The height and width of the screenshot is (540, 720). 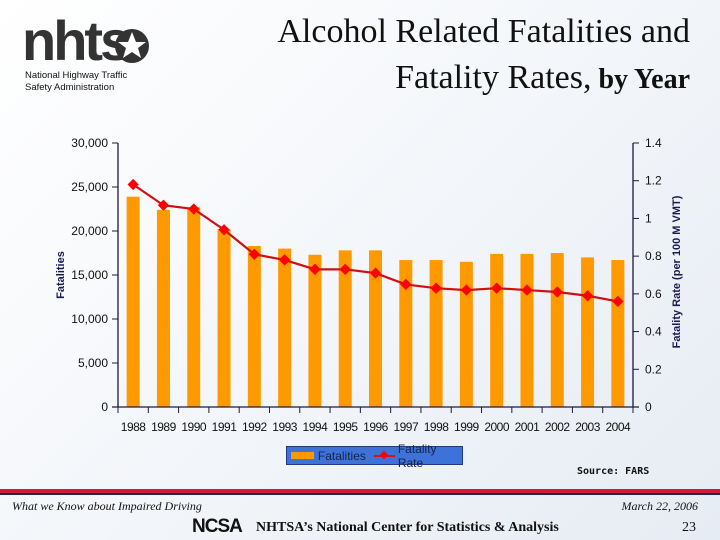 I want to click on legend-swatch-rate, so click(x=384, y=455).